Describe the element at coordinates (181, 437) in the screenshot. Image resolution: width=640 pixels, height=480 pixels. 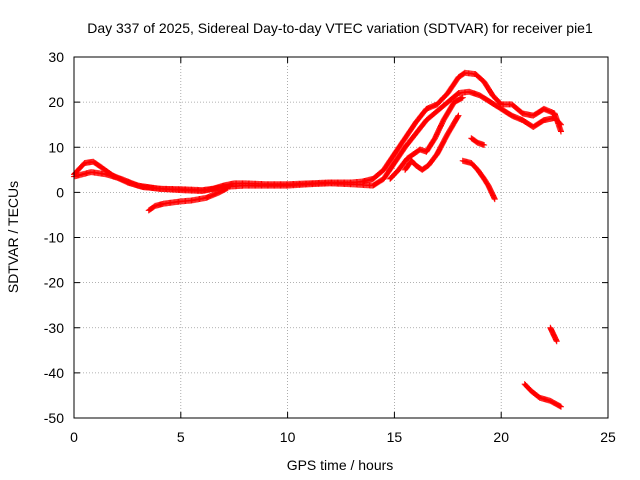
I see `x-tick-label: 5` at that location.